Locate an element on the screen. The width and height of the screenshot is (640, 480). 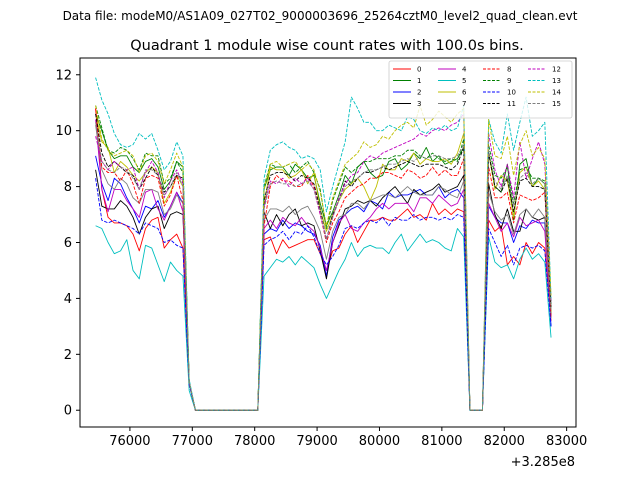
x-tick-label-80000: 80000 is located at coordinates (379, 441).